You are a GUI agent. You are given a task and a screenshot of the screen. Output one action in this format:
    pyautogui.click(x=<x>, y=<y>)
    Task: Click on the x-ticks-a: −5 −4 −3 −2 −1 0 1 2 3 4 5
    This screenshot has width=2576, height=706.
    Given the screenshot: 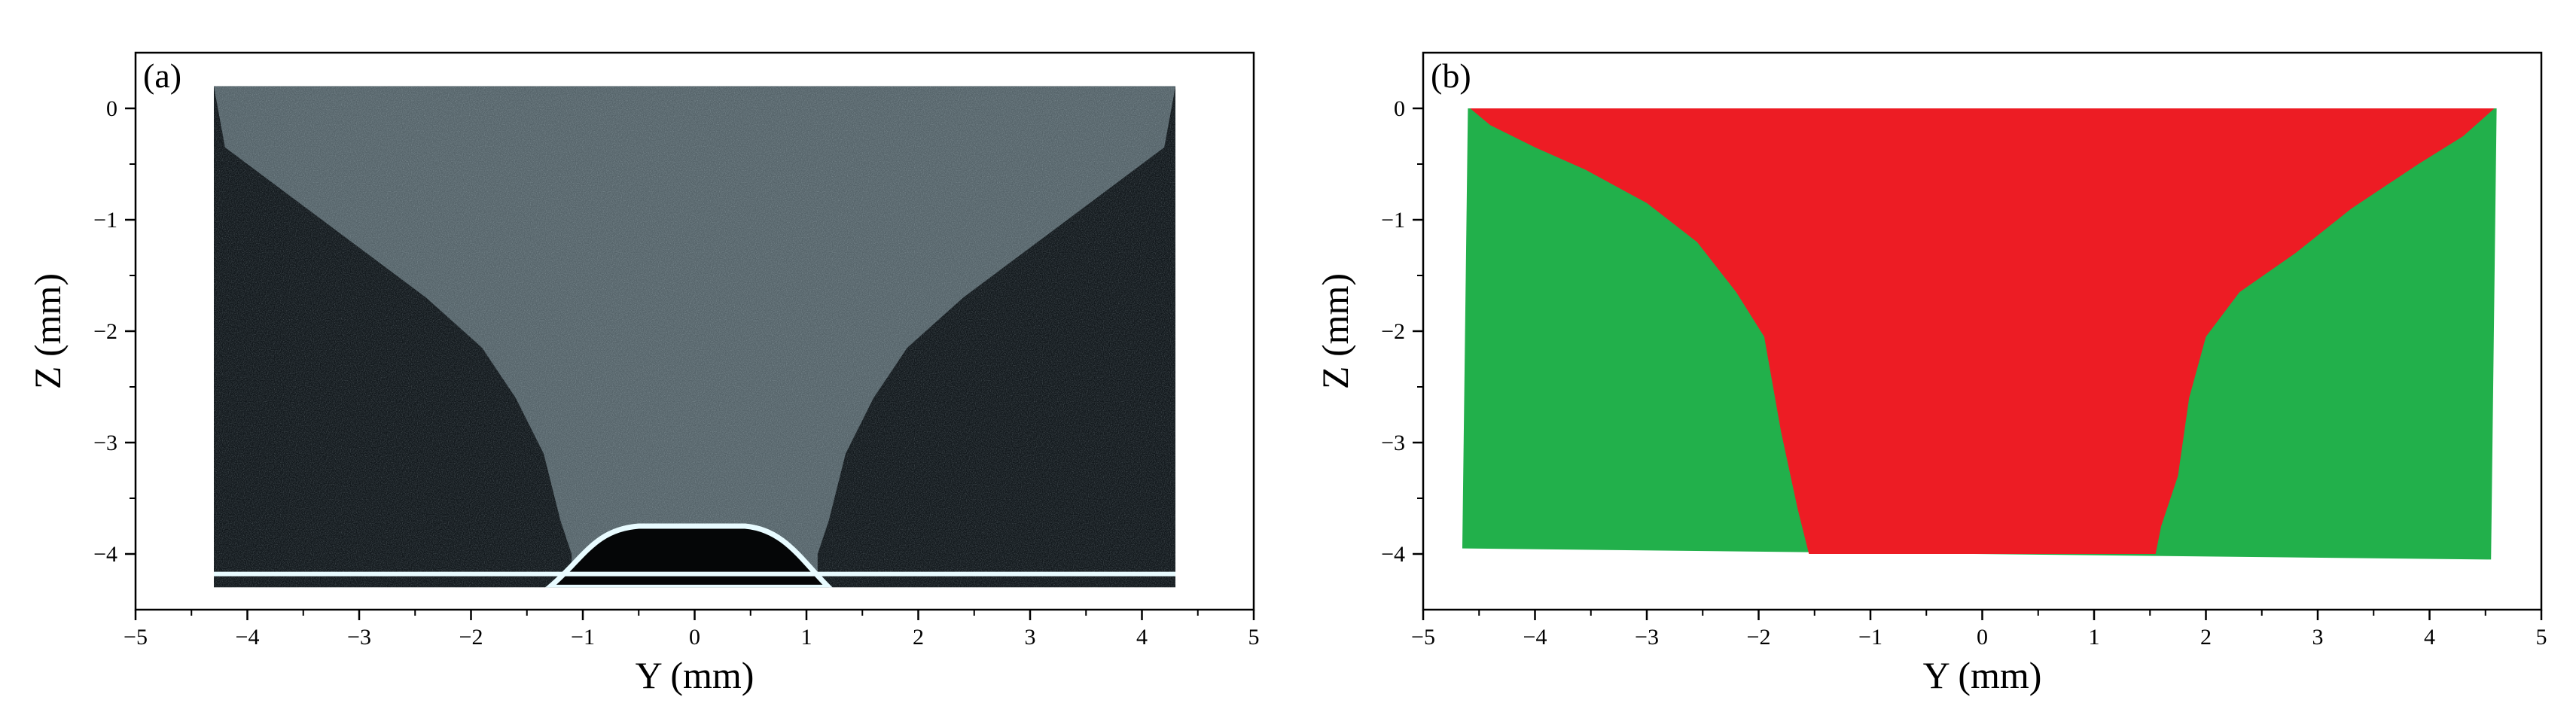 What is the action you would take?
    pyautogui.click(x=691, y=630)
    